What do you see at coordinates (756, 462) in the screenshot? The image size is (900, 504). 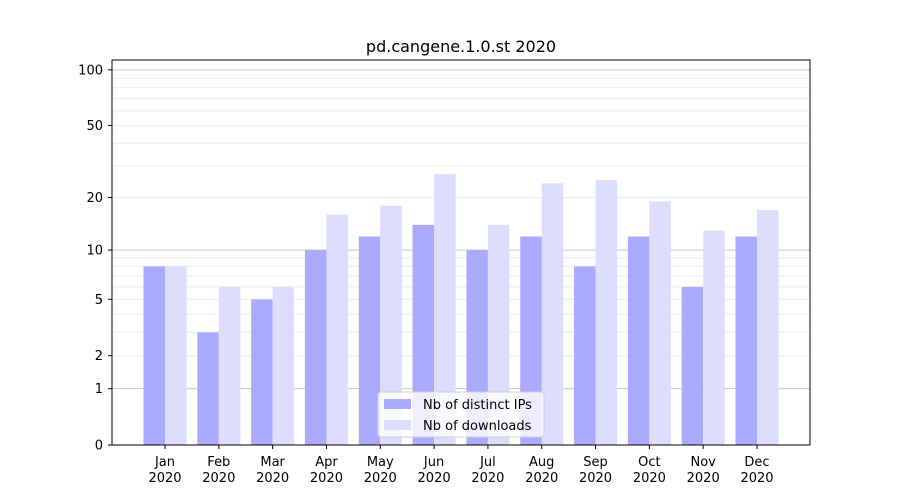 I see `x-tick-label: Dec` at bounding box center [756, 462].